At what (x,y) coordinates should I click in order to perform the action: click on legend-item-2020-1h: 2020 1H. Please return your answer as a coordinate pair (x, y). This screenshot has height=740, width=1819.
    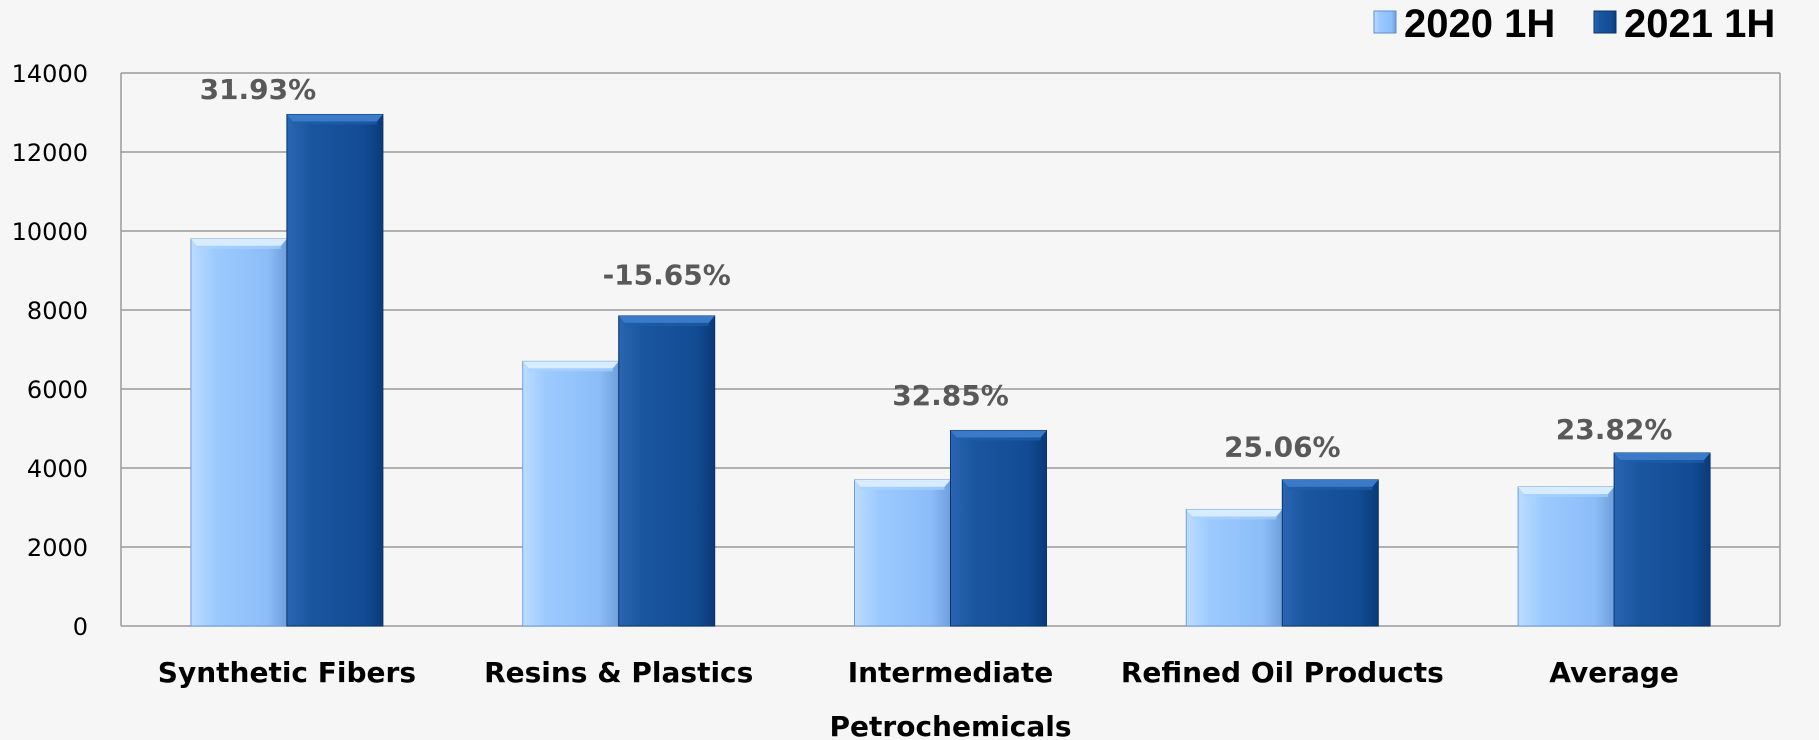
    Looking at the image, I should click on (1464, 24).